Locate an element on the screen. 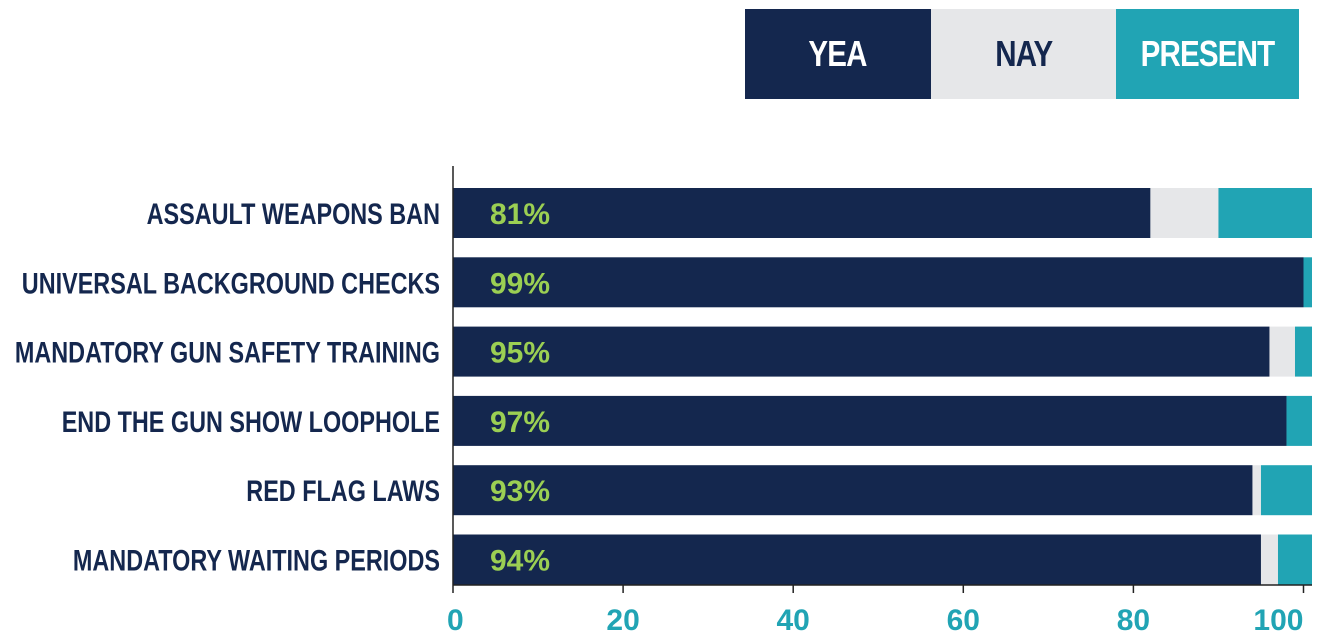 This screenshot has width=1343, height=640. x-tick-label-0: 0 is located at coordinates (455, 620).